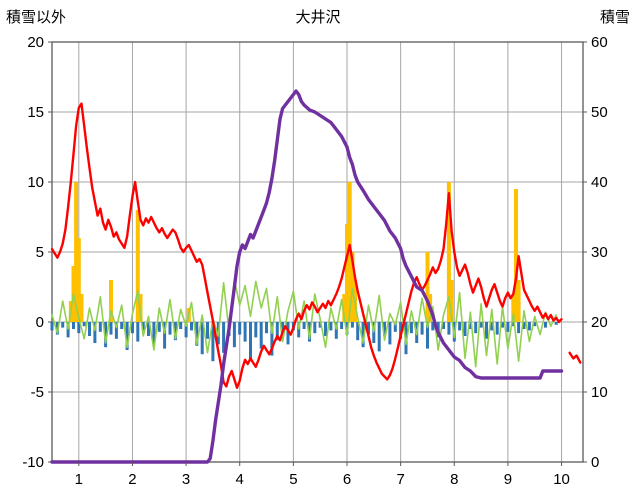 Image resolution: width=636 pixels, height=501 pixels. What do you see at coordinates (35, 112) in the screenshot?
I see `left-axis-tick: 15` at bounding box center [35, 112].